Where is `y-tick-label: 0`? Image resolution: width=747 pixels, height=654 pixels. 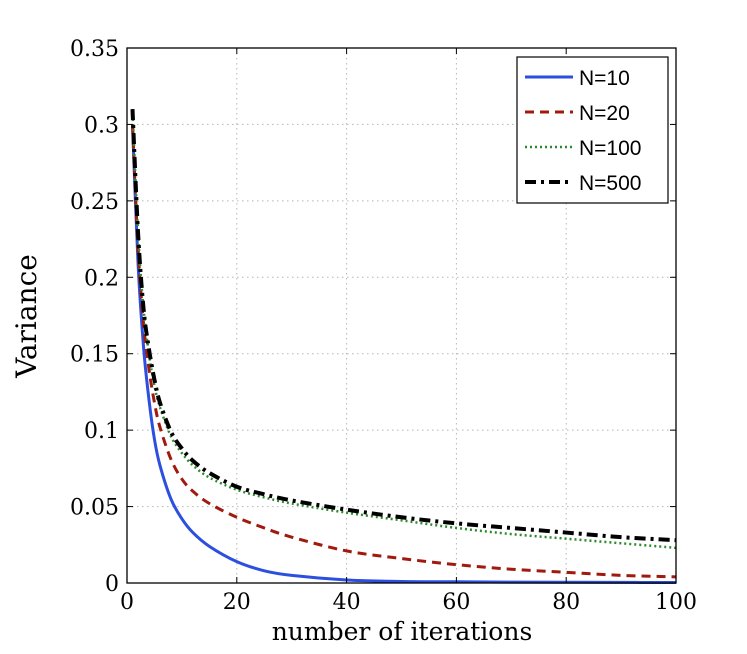 y-tick-label: 0 is located at coordinates (112, 584).